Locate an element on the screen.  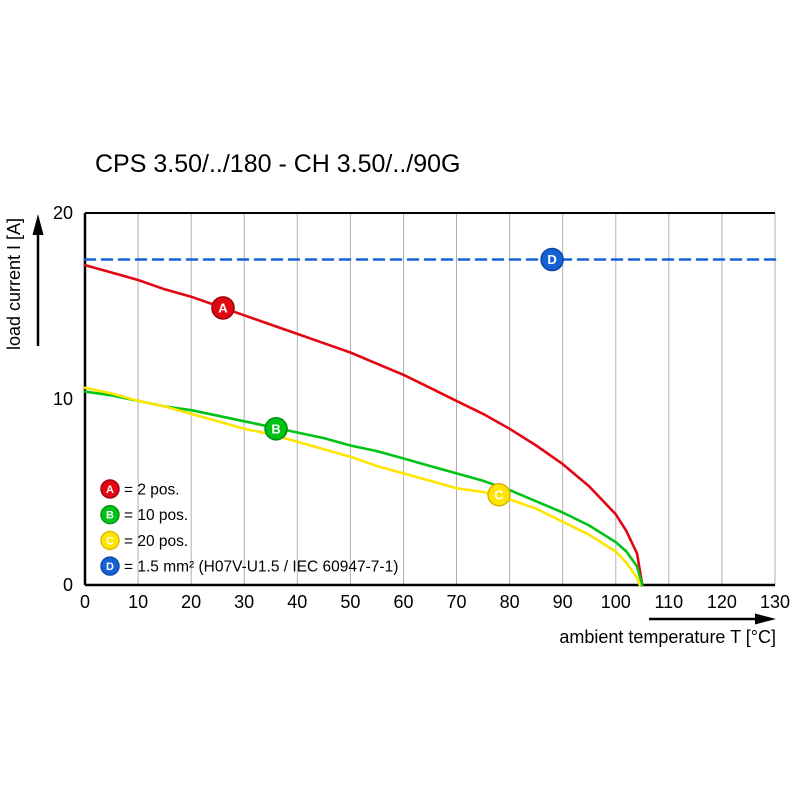
y-tick-label: 0 is located at coordinates (68, 585).